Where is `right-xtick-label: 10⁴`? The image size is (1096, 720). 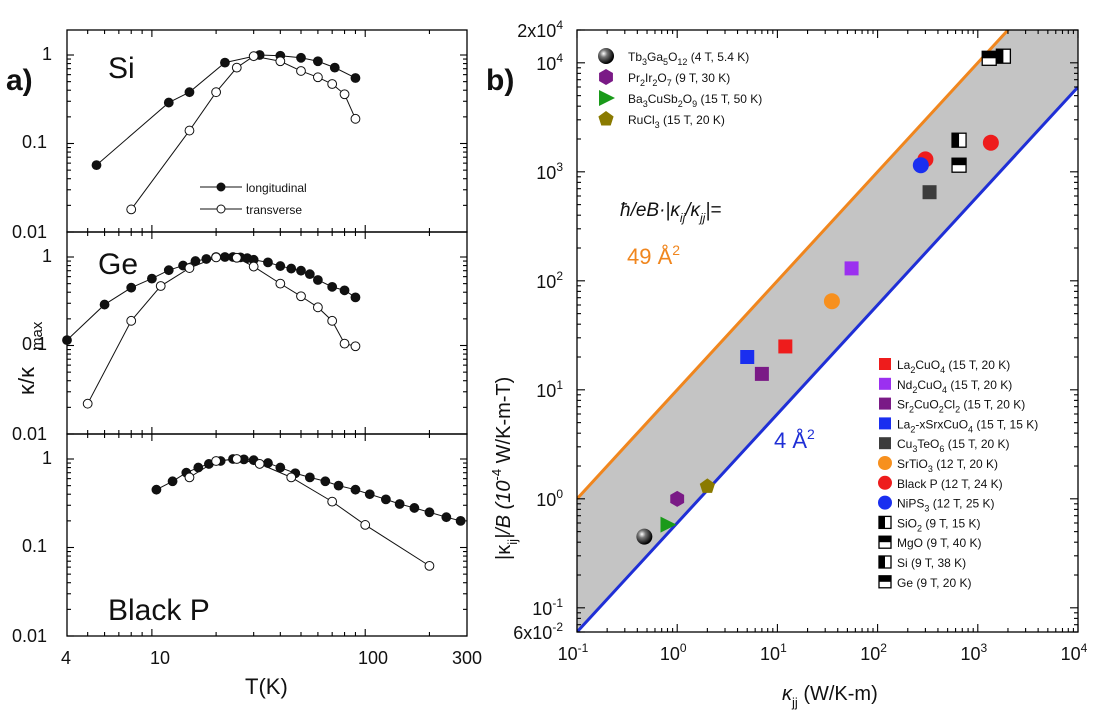
right-xtick-label: 10⁴ is located at coordinates (1074, 652).